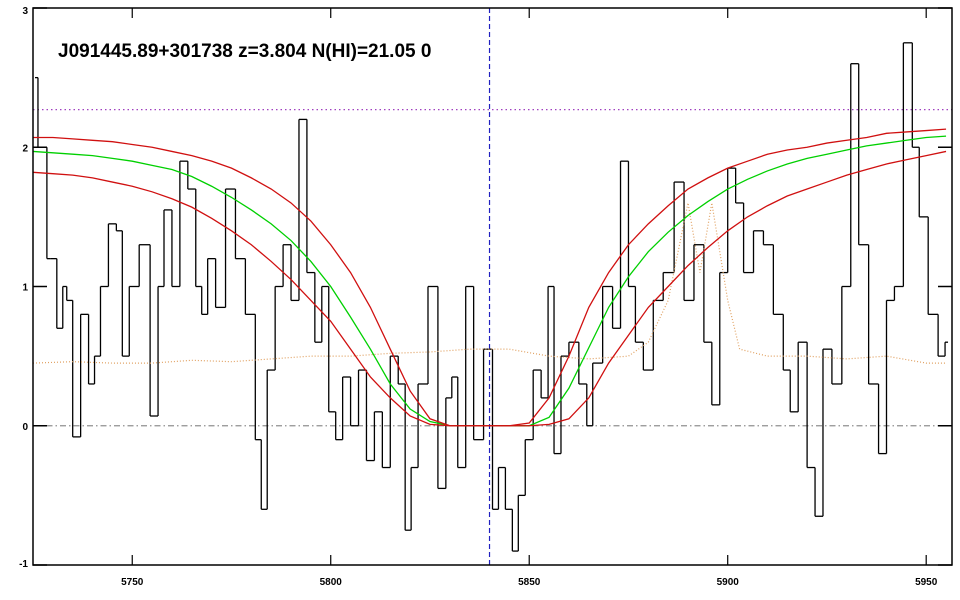  Describe the element at coordinates (132, 582) in the screenshot. I see `x-tick-label: 5750` at that location.